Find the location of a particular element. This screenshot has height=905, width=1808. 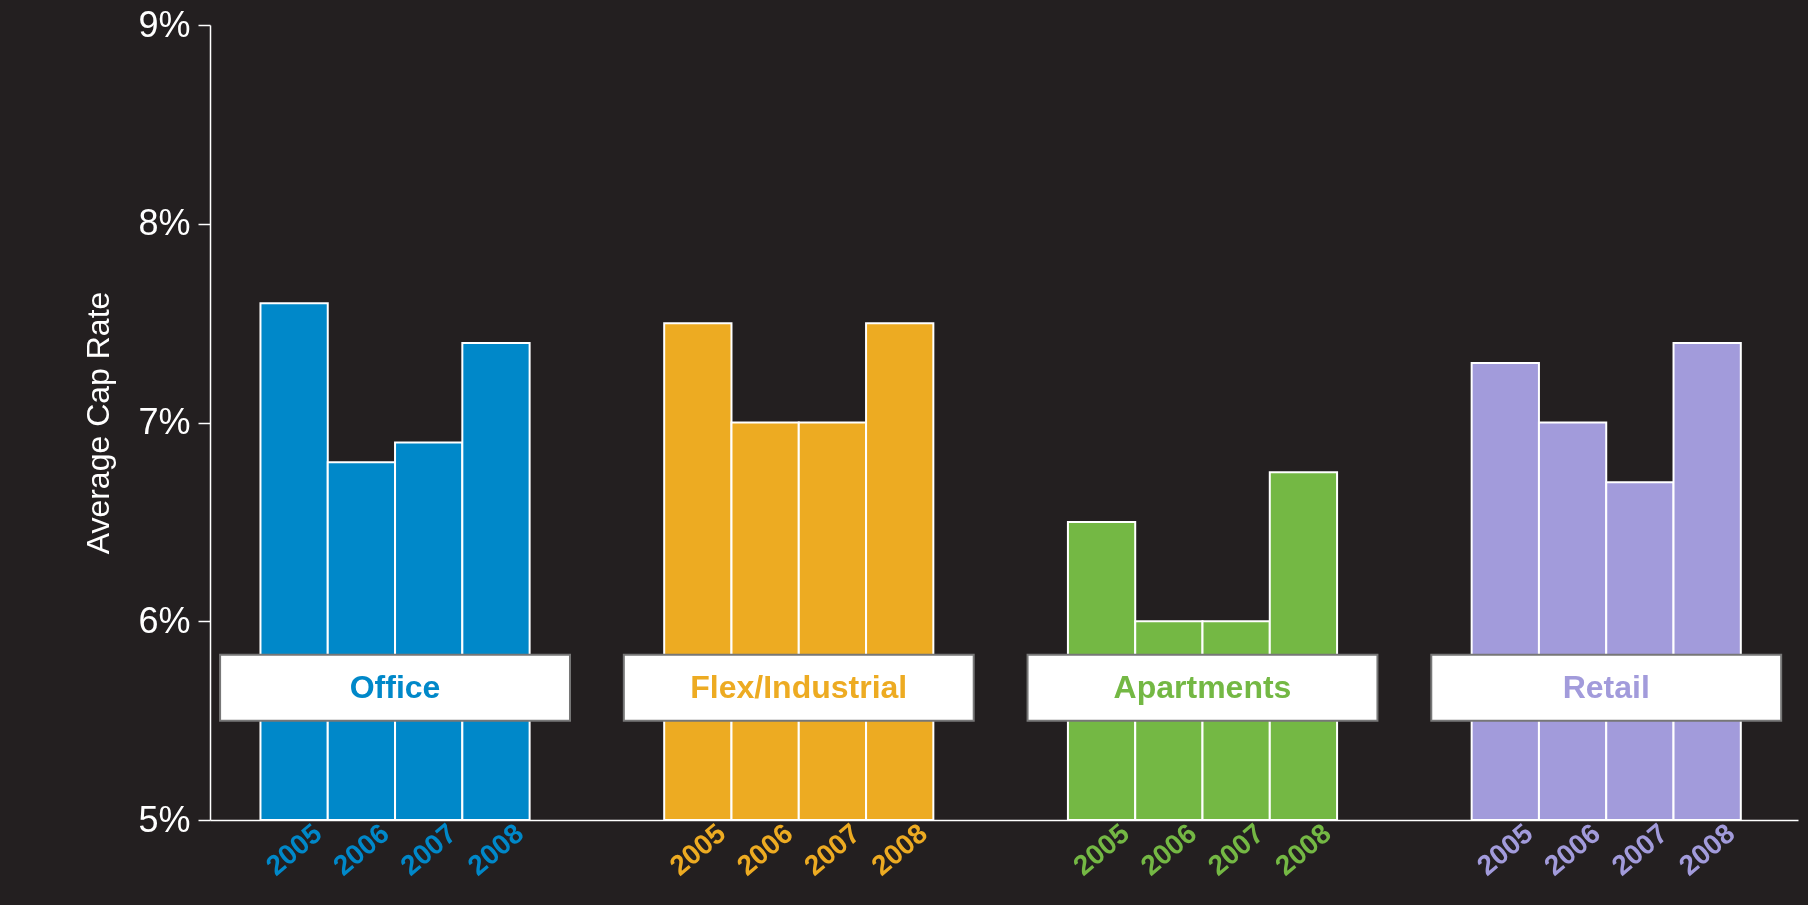

series-label: Flex/Industrial is located at coordinates (799, 686).